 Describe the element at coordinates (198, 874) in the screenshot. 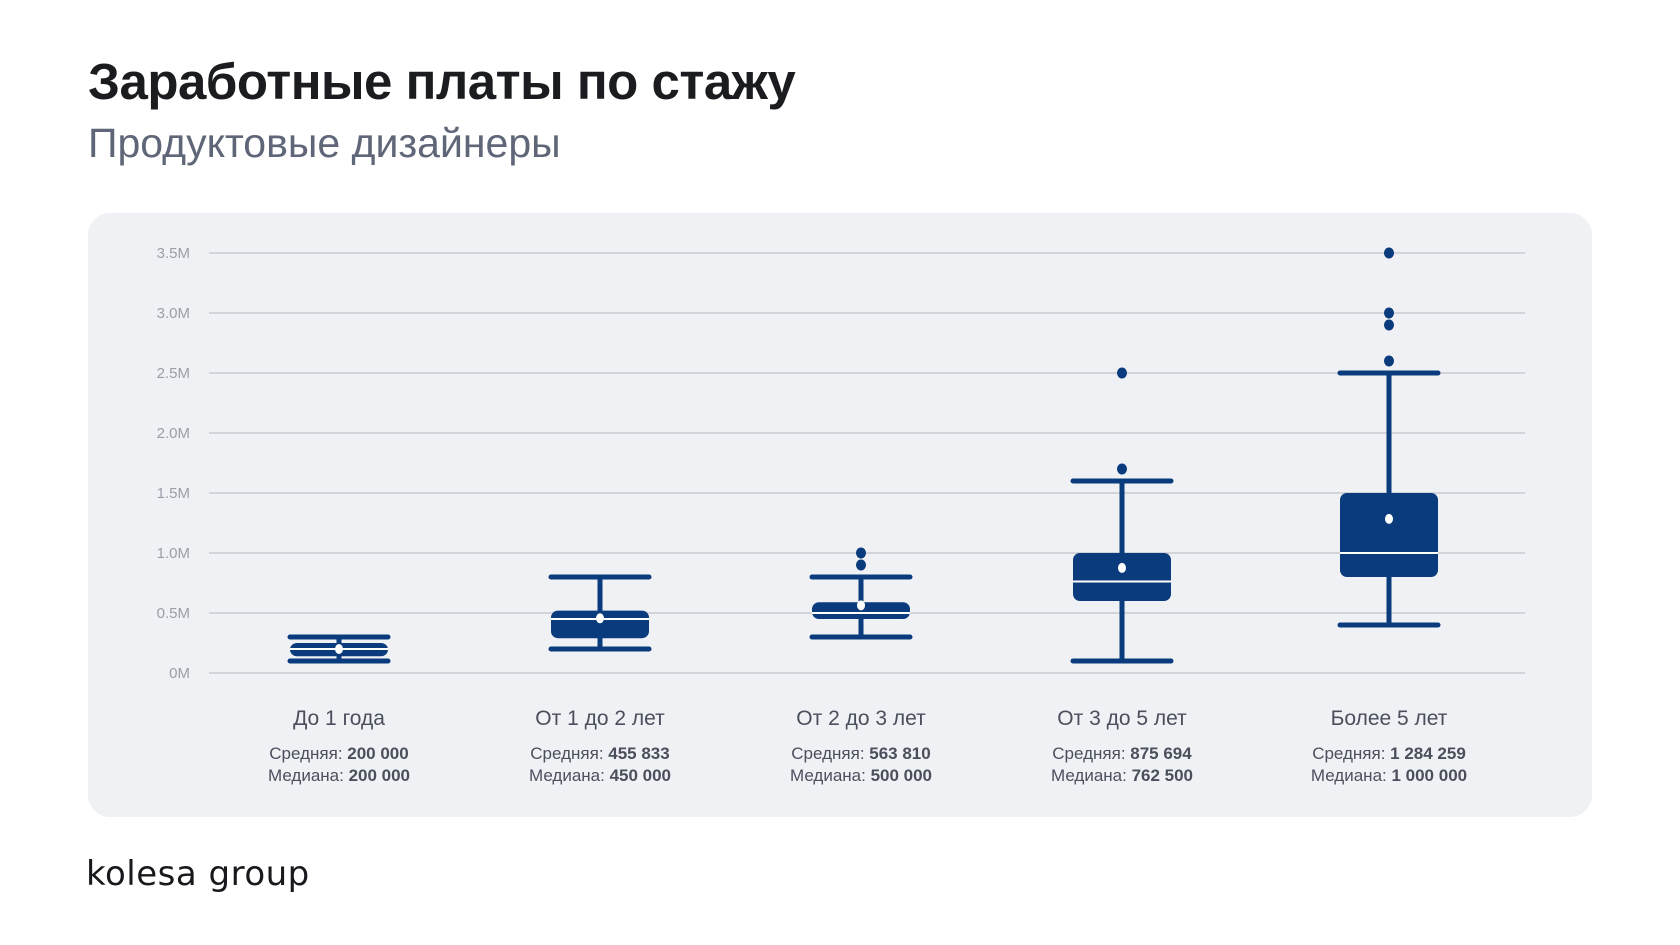

I see `kolesa-group-logo: kolesa group` at that location.